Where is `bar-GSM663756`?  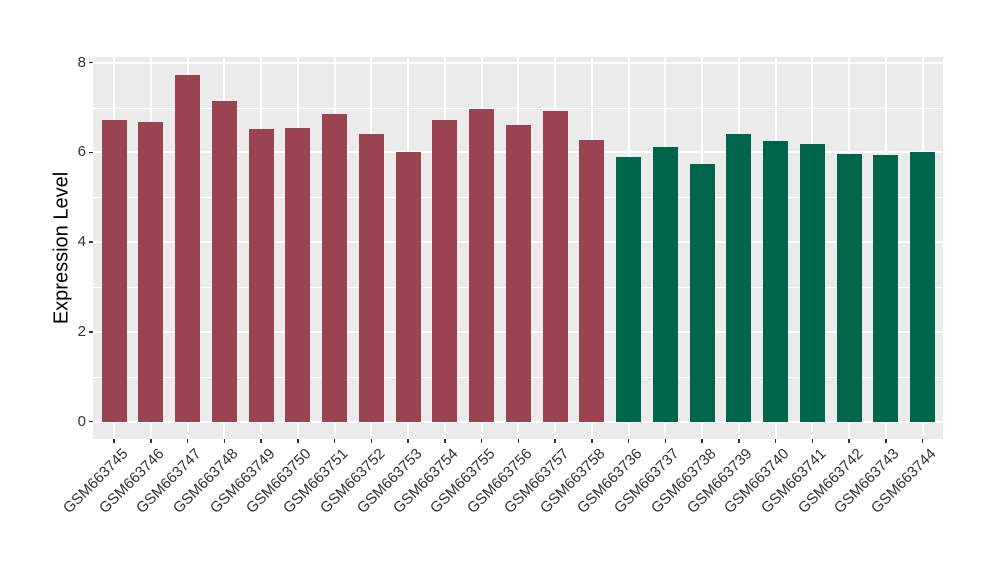
bar-GSM663756 is located at coordinates (518, 273).